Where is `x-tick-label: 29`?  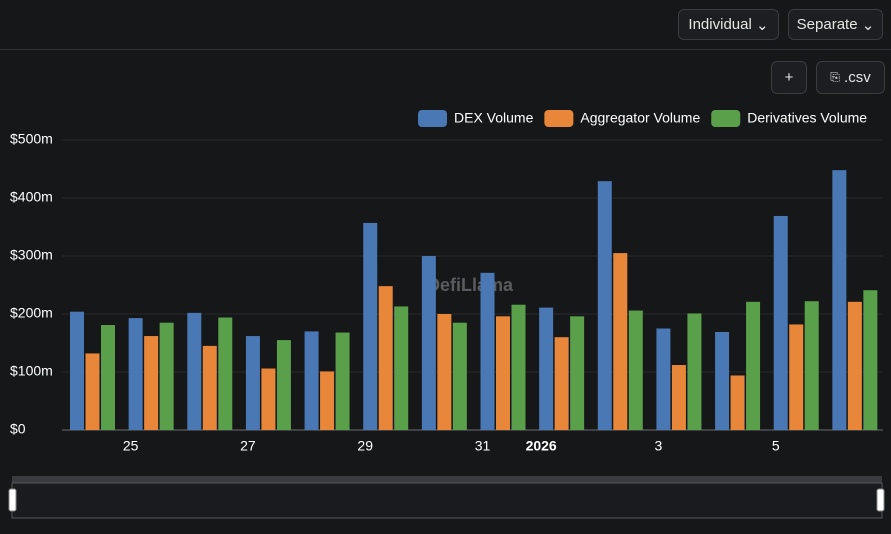 x-tick-label: 29 is located at coordinates (365, 446).